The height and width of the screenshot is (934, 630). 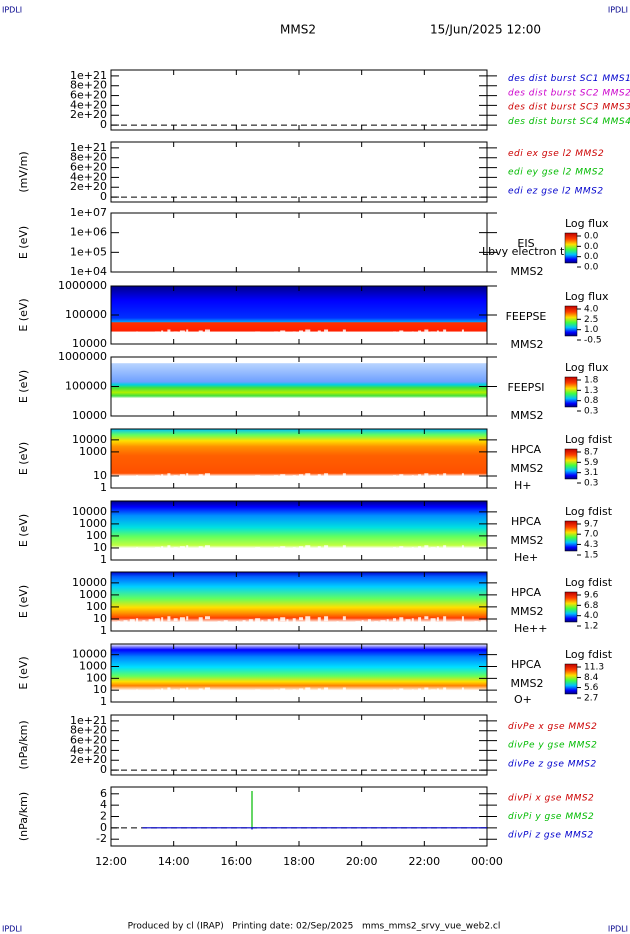 What do you see at coordinates (591, 596) in the screenshot?
I see `colorbar-tick-label: 9.6` at bounding box center [591, 596].